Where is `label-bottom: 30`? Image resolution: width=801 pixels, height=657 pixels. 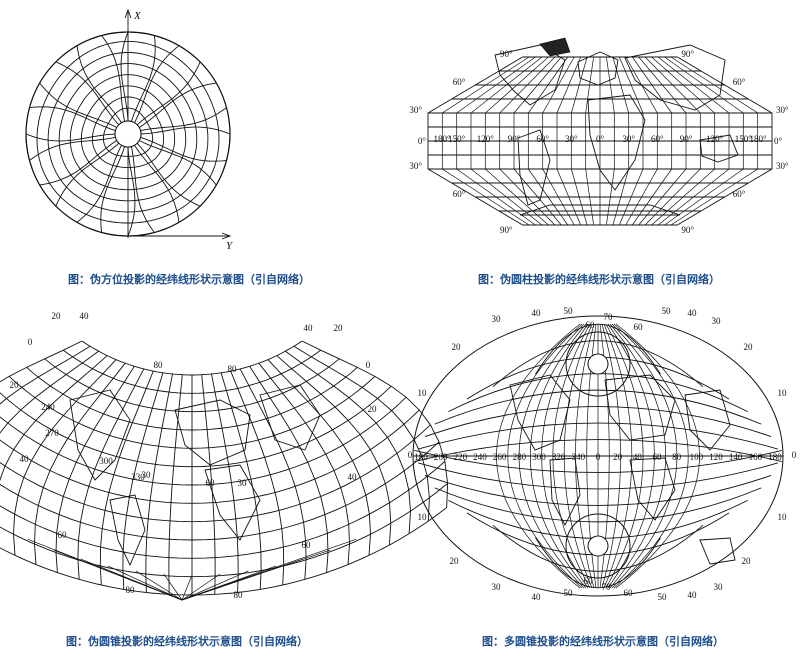 label-bottom: 30 is located at coordinates (497, 587).